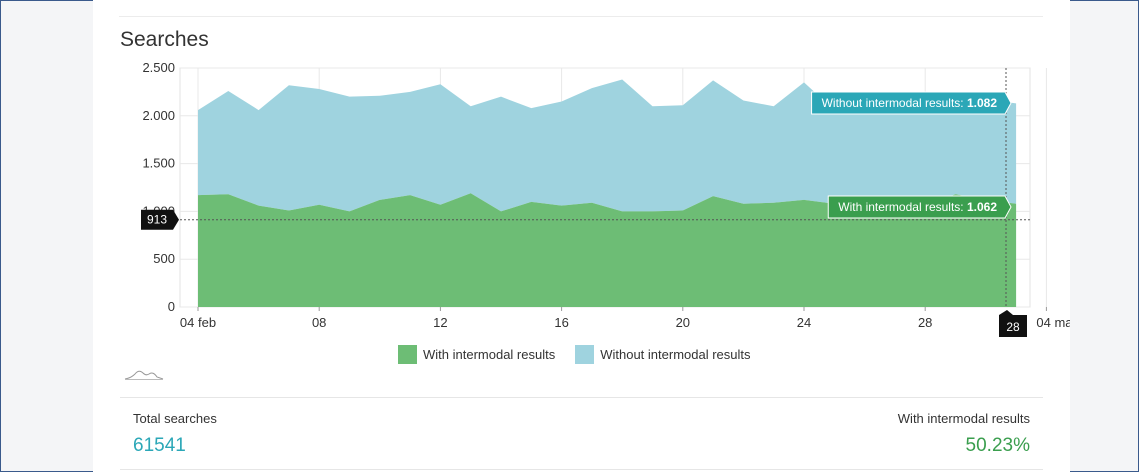 The width and height of the screenshot is (1139, 472). What do you see at coordinates (164, 39) in the screenshot?
I see `card-title: Searches` at bounding box center [164, 39].